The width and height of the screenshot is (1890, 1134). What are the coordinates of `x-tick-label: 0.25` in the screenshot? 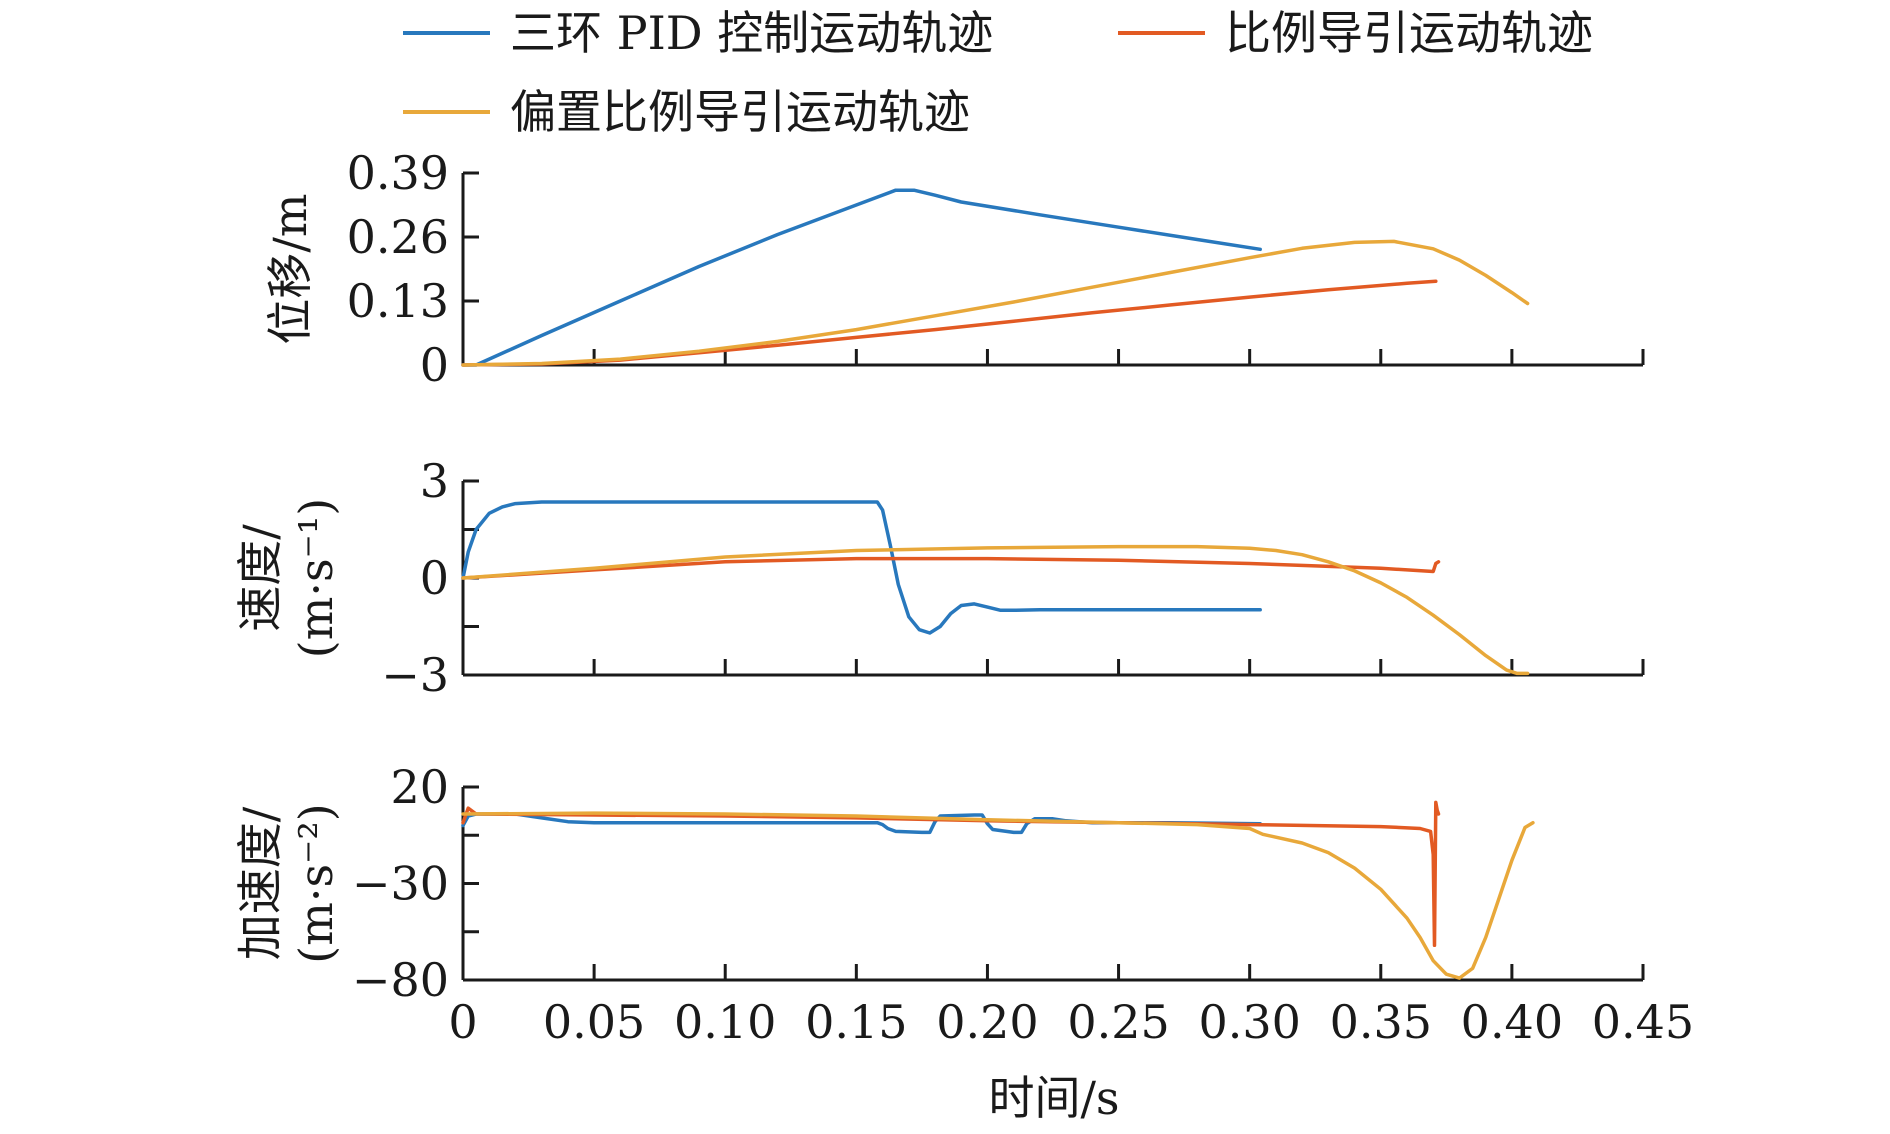 It's located at (1118, 1022).